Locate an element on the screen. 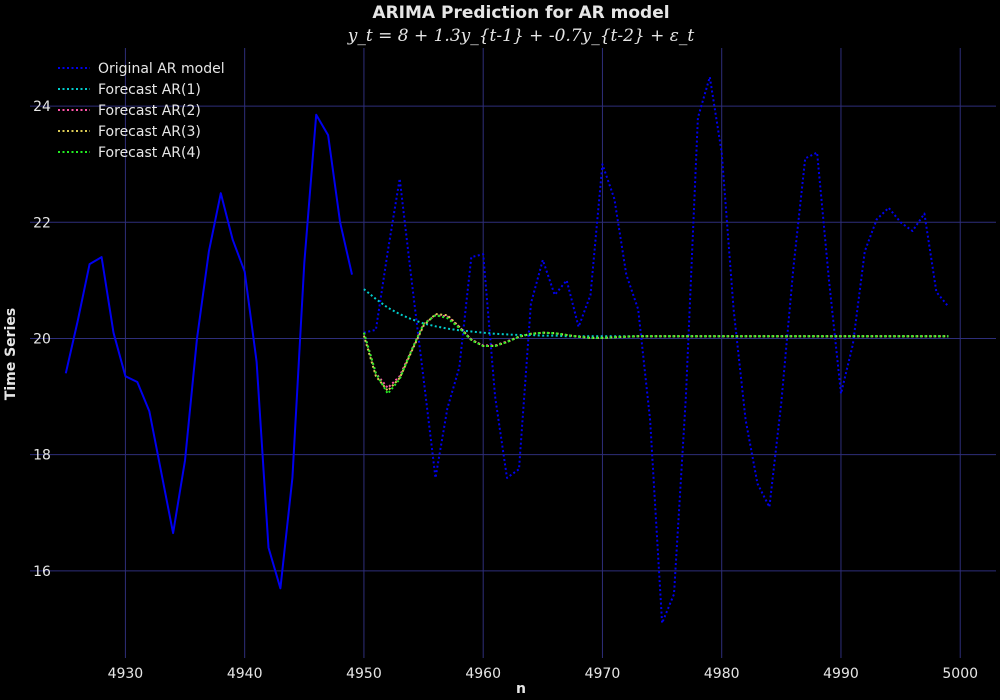 The height and width of the screenshot is (700, 1000). x-tick-label: 4940 is located at coordinates (245, 674).